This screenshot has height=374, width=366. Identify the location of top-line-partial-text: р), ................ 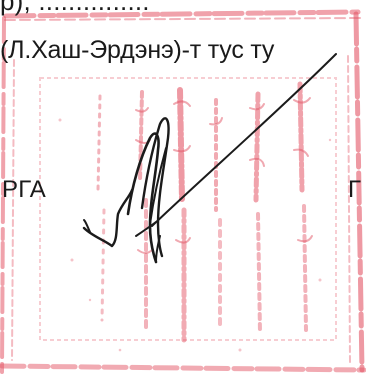
(75, 8).